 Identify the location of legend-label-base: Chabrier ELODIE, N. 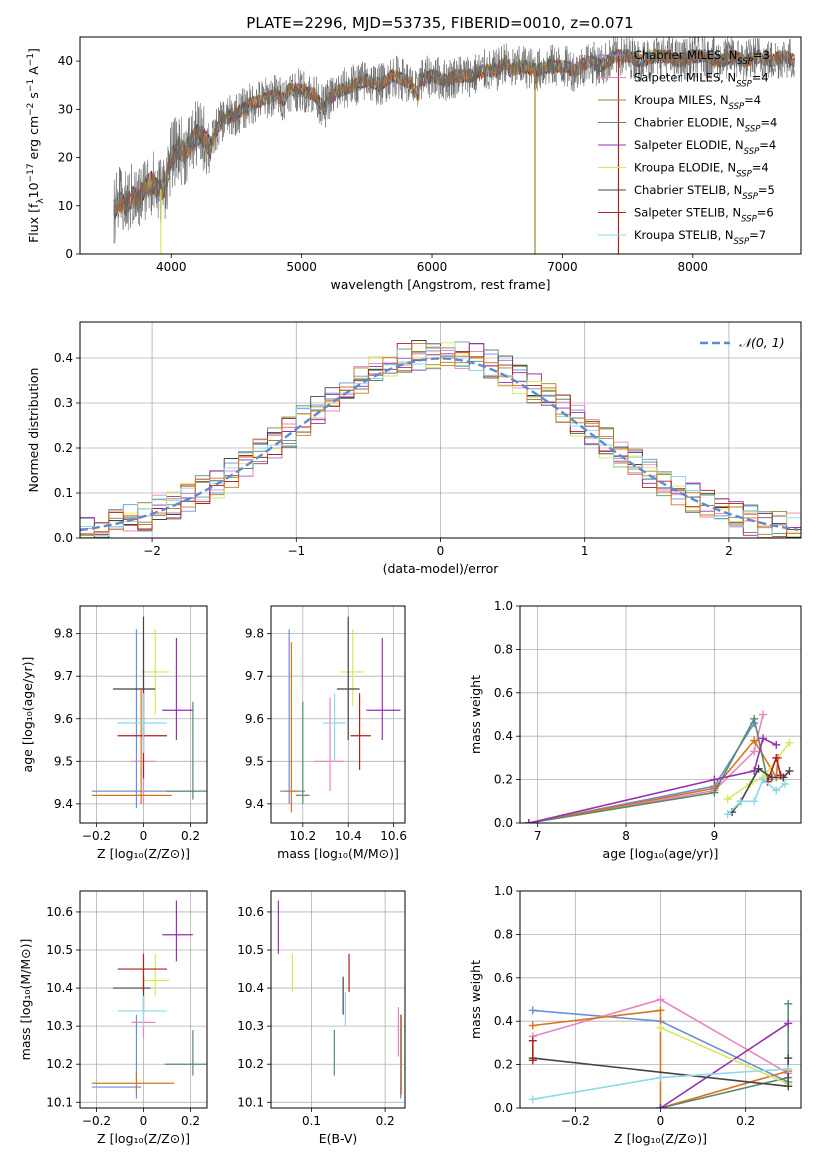
(689, 123).